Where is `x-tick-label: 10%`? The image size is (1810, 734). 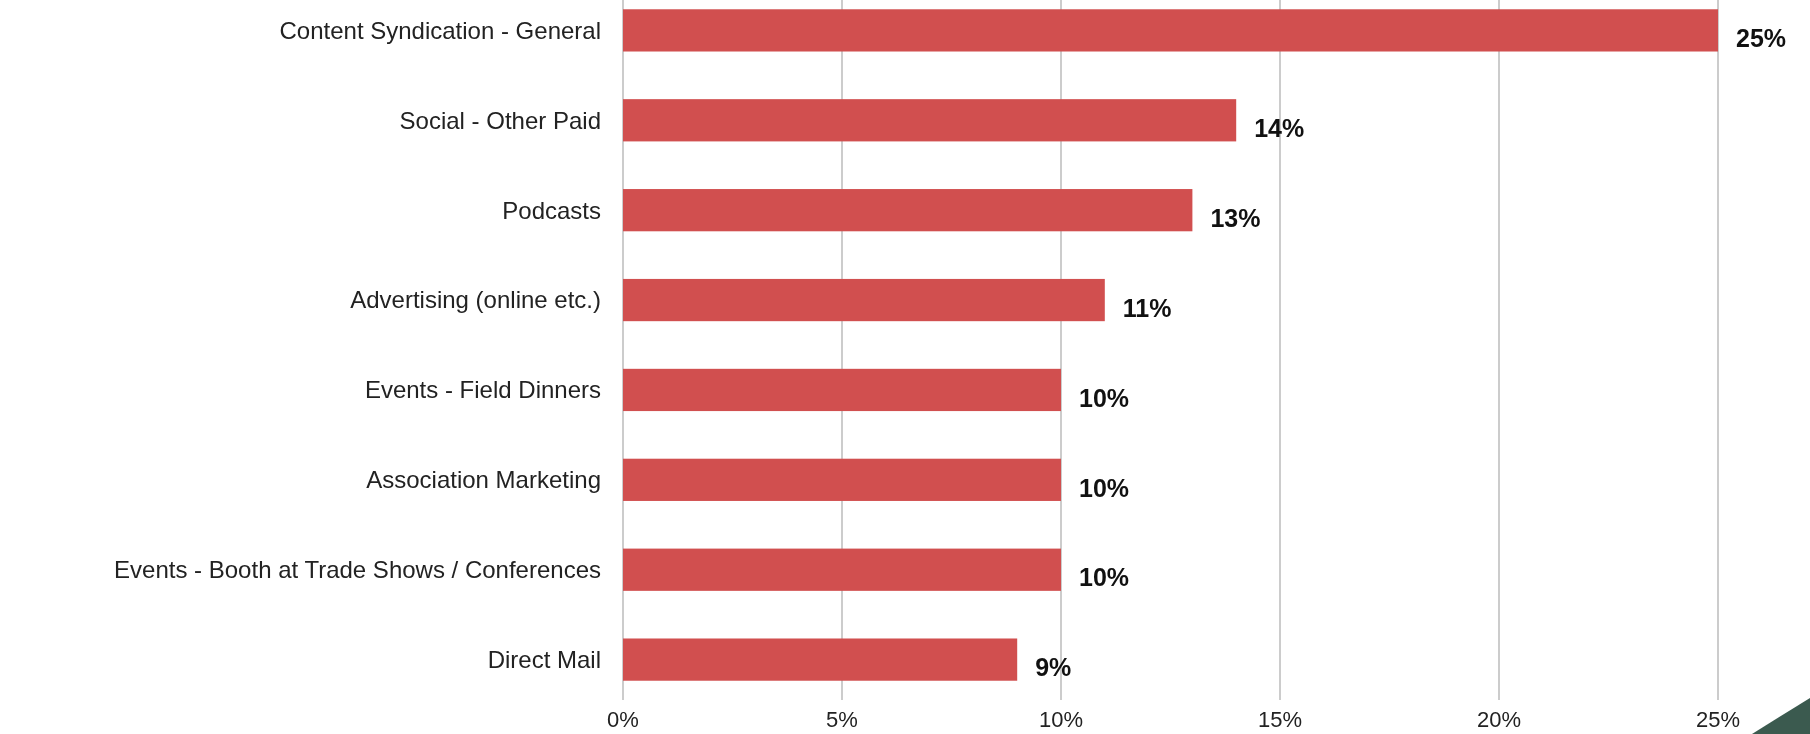 x-tick-label: 10% is located at coordinates (1061, 719).